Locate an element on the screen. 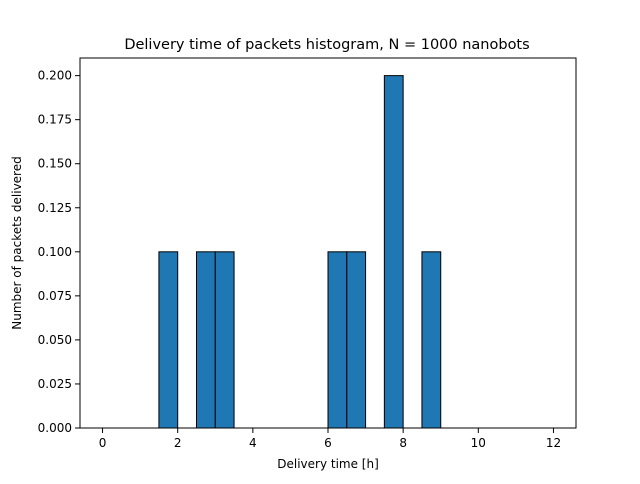  x-tick-label: 10 is located at coordinates (478, 443).